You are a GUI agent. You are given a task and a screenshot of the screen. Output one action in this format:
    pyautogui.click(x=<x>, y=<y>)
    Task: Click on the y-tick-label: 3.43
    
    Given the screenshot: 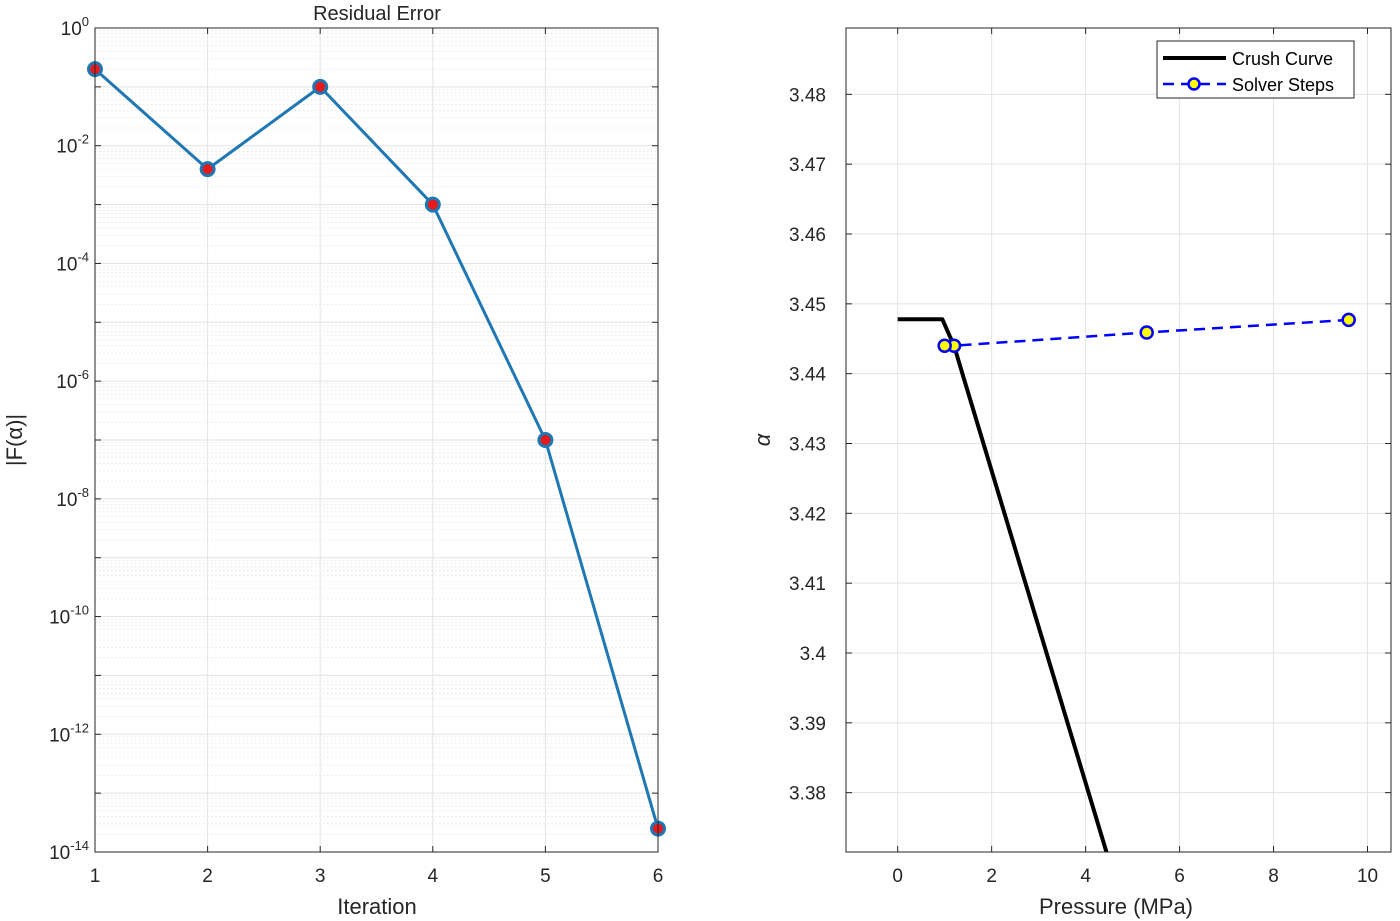 What is the action you would take?
    pyautogui.click(x=807, y=444)
    